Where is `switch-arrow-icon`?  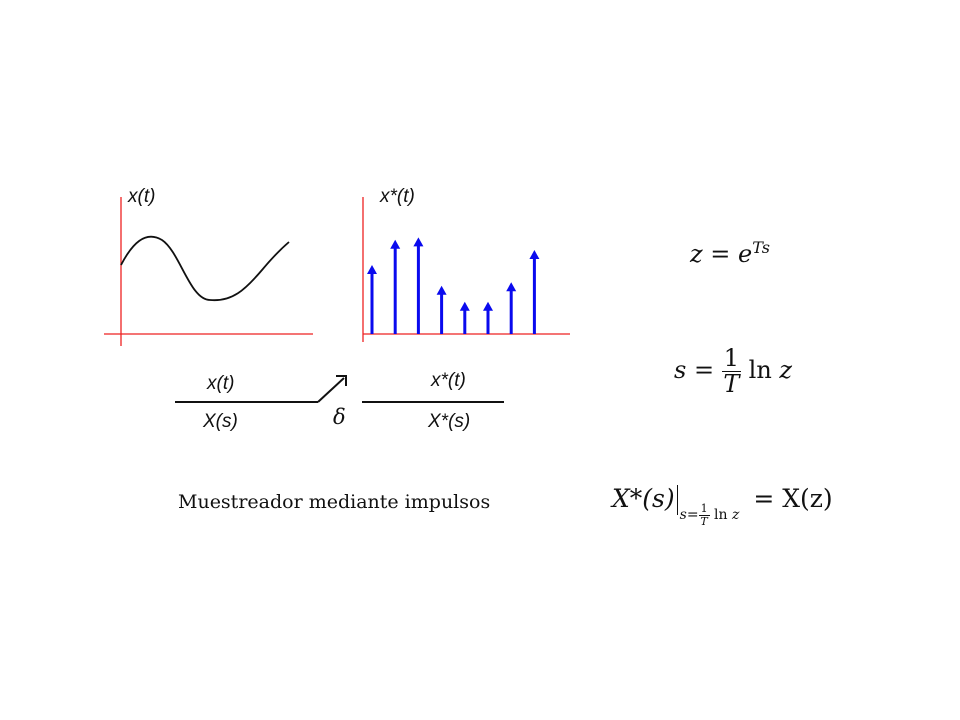
switch-arrow-icon is located at coordinates (341, 380).